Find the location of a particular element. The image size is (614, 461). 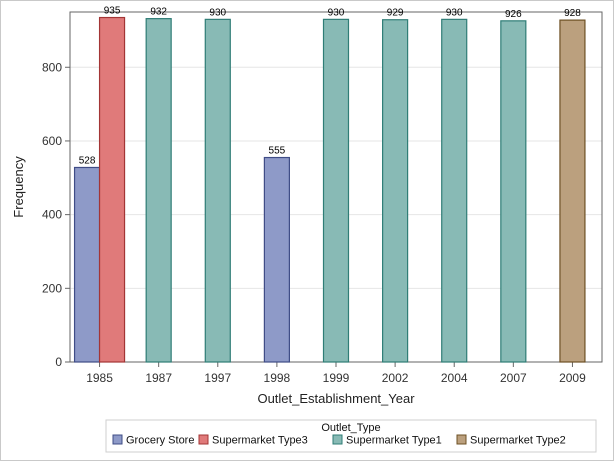

x-tick-label: 2002 is located at coordinates (395, 378).